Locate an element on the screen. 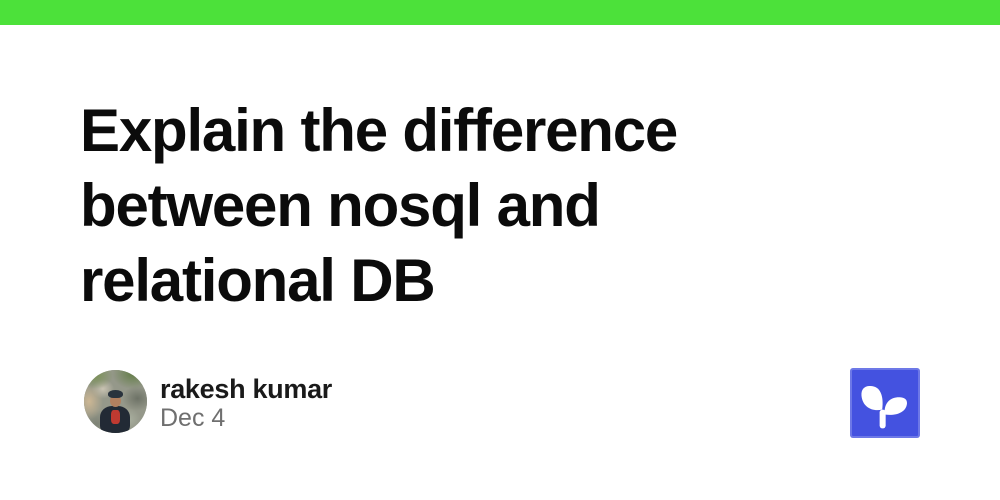 The width and height of the screenshot is (1000, 500). avatar is located at coordinates (115, 401).